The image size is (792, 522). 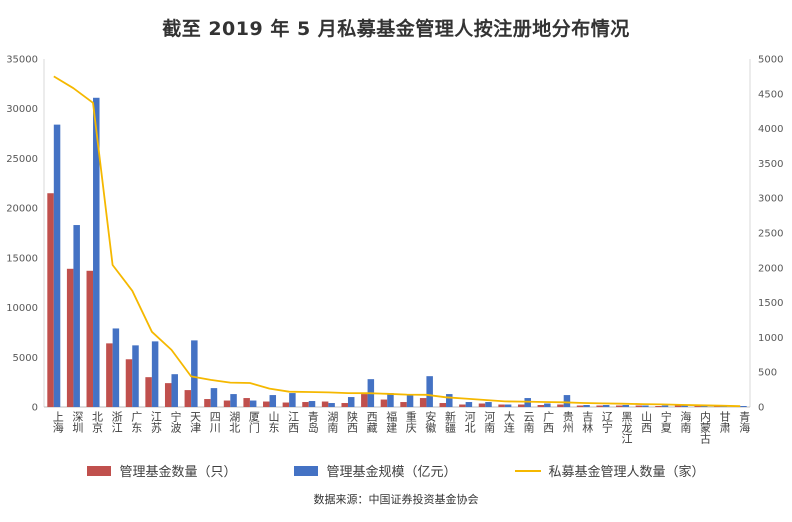 What do you see at coordinates (175, 422) in the screenshot?
I see `x-tick-label: 宁波` at bounding box center [175, 422].